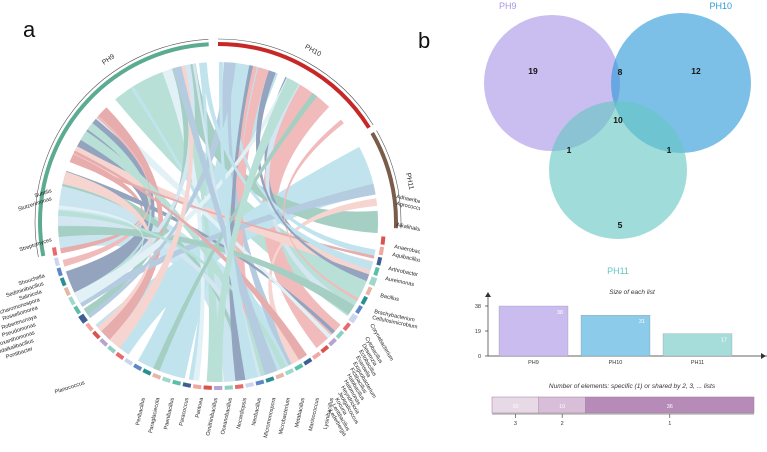 The width and height of the screenshot is (767, 452). Describe the element at coordinates (632, 292) in the screenshot. I see `chart-title: Size of each list` at that location.